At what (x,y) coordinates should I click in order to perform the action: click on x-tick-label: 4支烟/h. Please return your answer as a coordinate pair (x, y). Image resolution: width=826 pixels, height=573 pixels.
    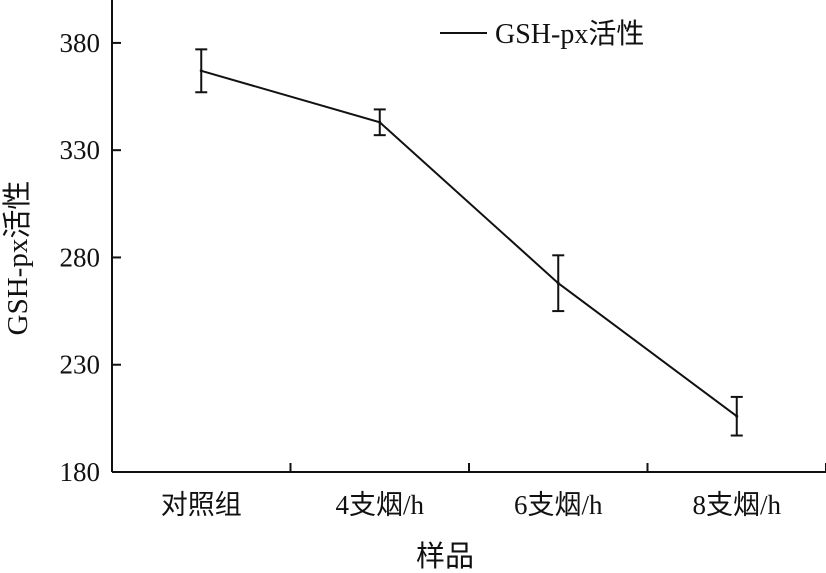
    Looking at the image, I should click on (379, 505).